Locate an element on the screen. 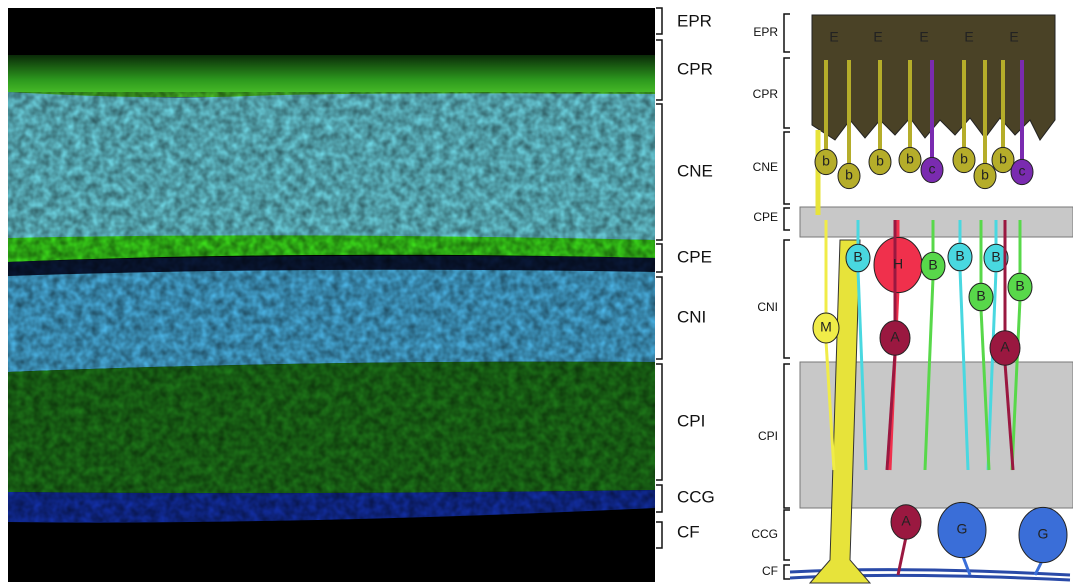 Image resolution: width=1073 pixels, height=586 pixels. micrograph-brackets is located at coordinates (659, 278).